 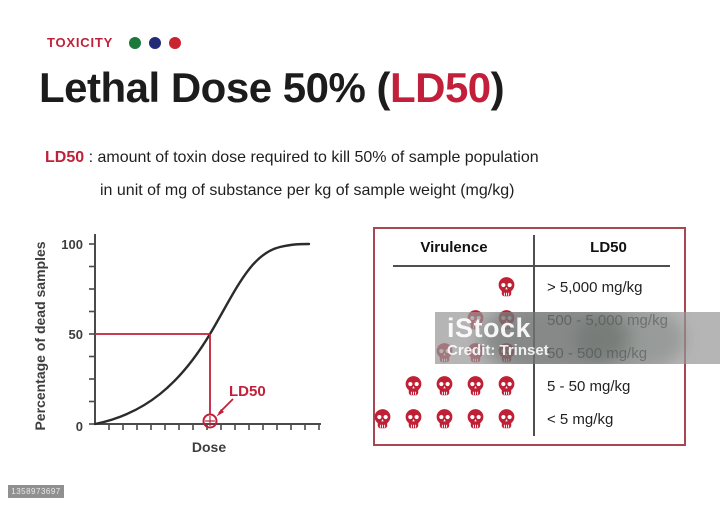 I want to click on column-header-virulence: Virulence, so click(x=454, y=247).